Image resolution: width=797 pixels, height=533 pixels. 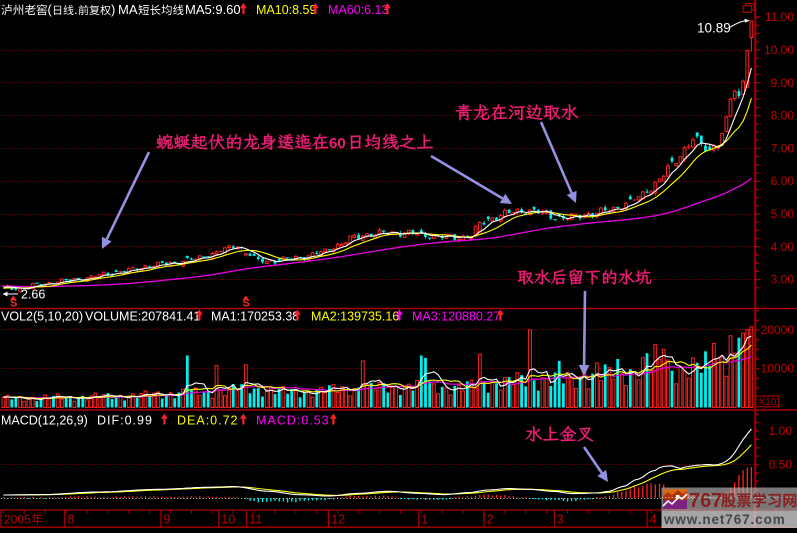 What do you see at coordinates (128, 9) in the screenshot?
I see `svg-text: MA` at bounding box center [128, 9].